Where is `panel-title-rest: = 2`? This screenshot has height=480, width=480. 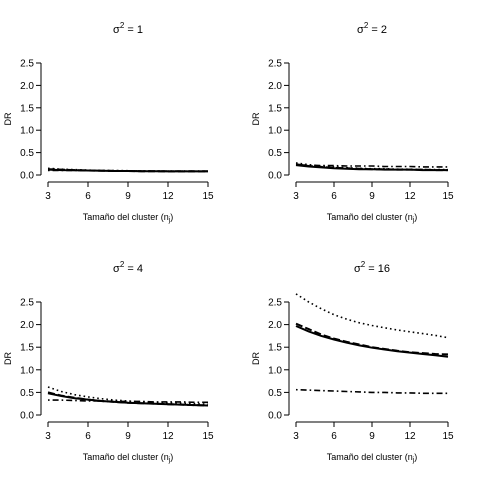
panel-title-rest: = 2 is located at coordinates (377, 30).